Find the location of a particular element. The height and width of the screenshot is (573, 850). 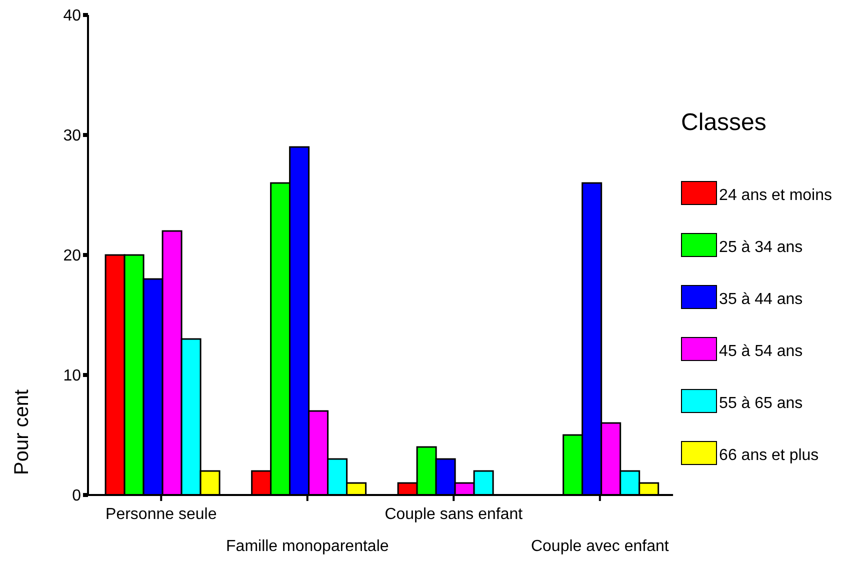

x-tick-label: Couple avec enfant is located at coordinates (600, 546).